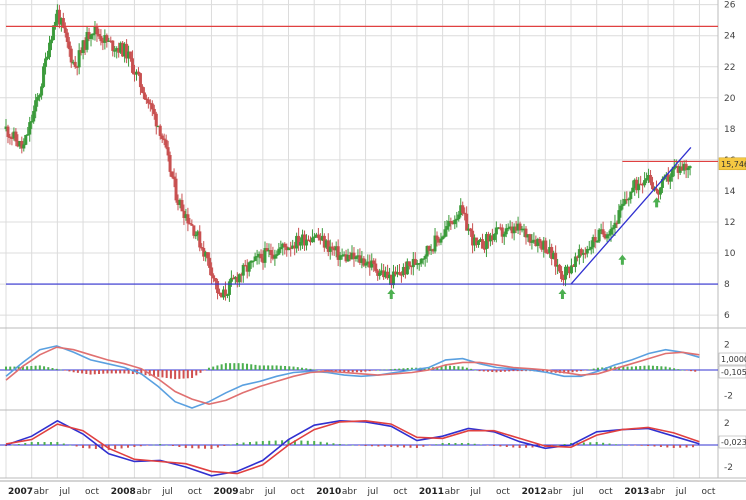  I want to click on y-tick-label: 6, so click(727, 316).